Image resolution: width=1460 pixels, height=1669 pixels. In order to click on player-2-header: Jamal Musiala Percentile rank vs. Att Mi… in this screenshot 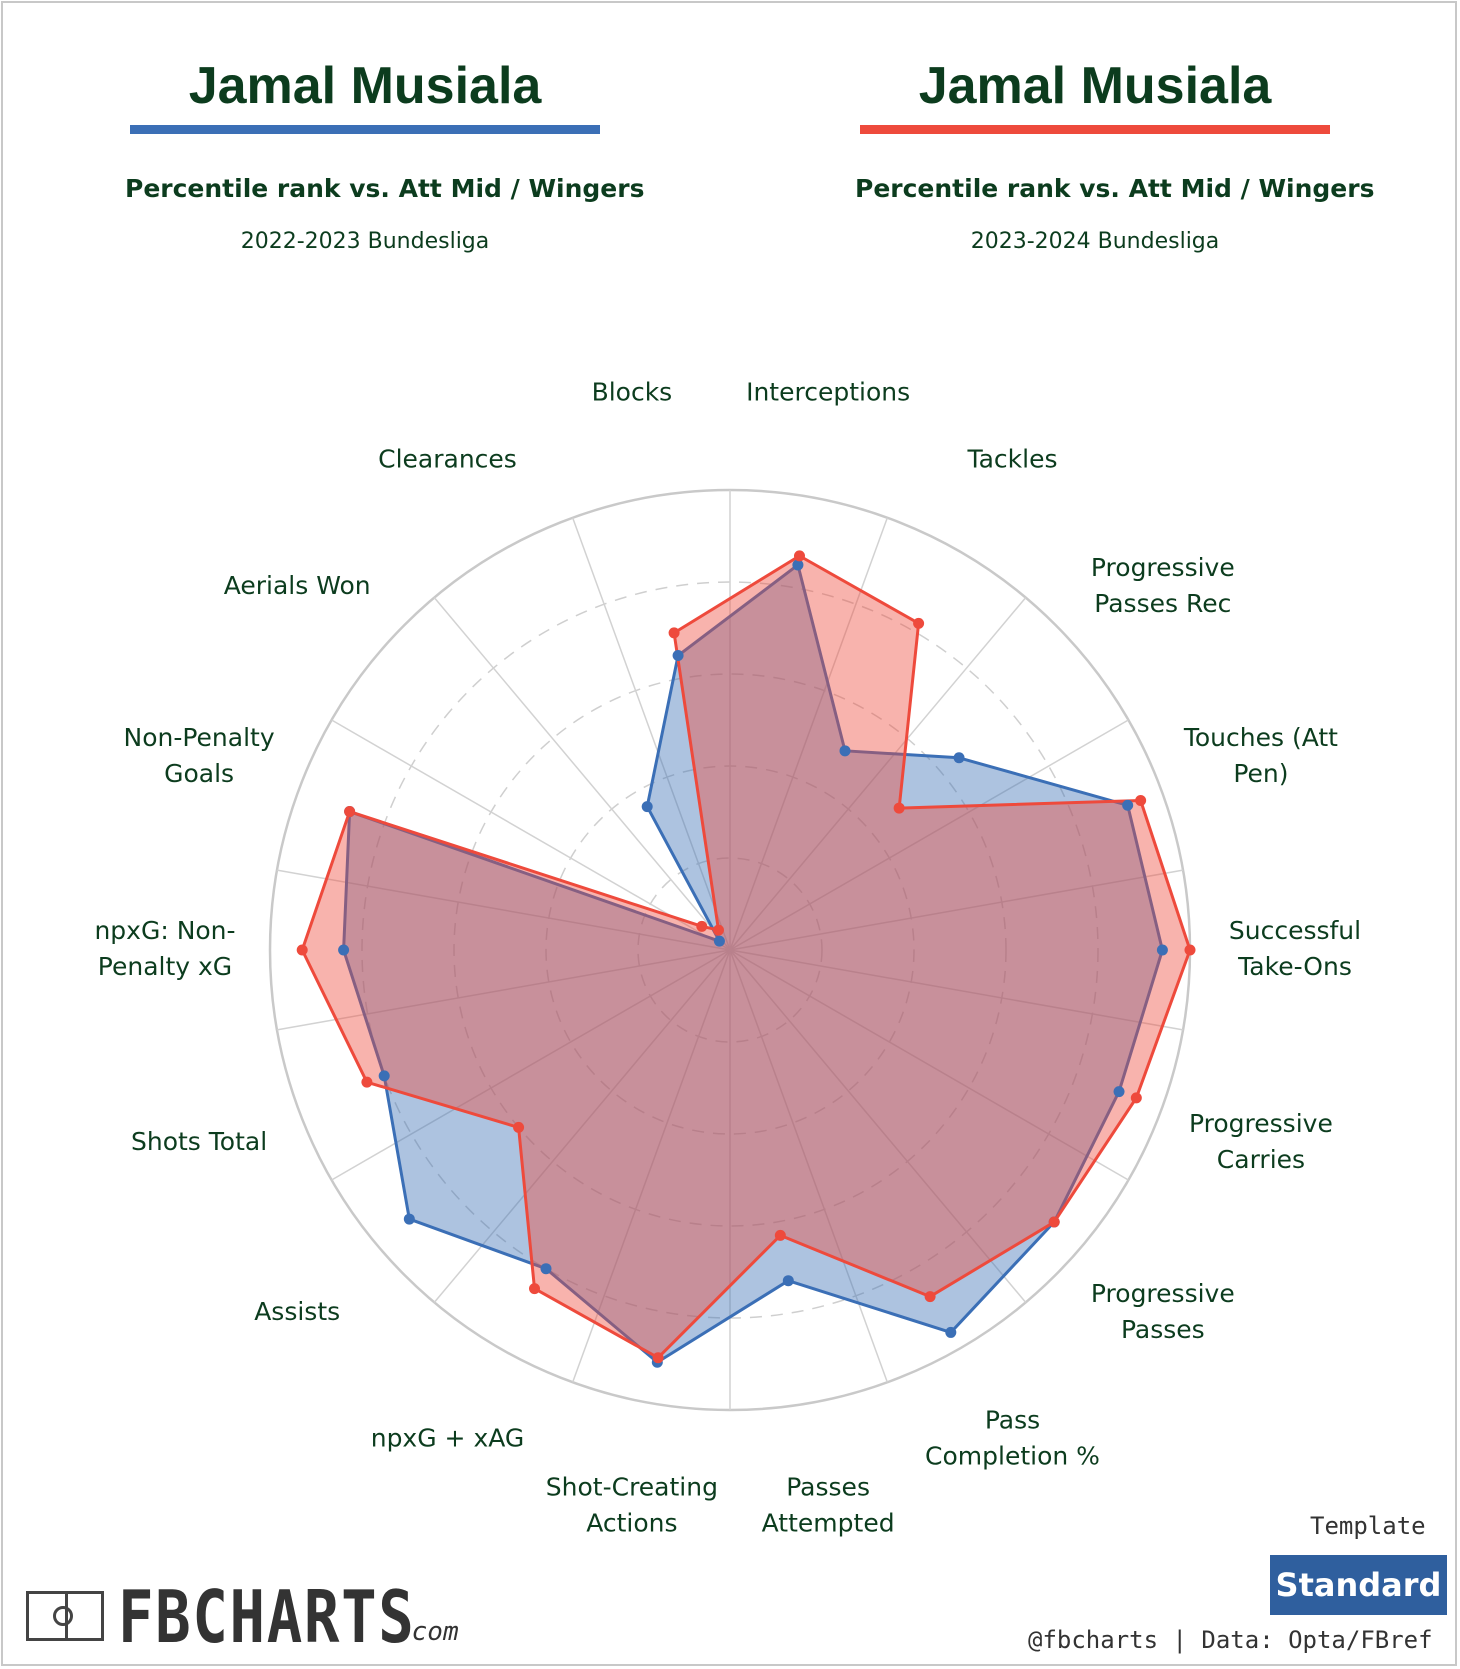, I will do `click(1115, 154)`.